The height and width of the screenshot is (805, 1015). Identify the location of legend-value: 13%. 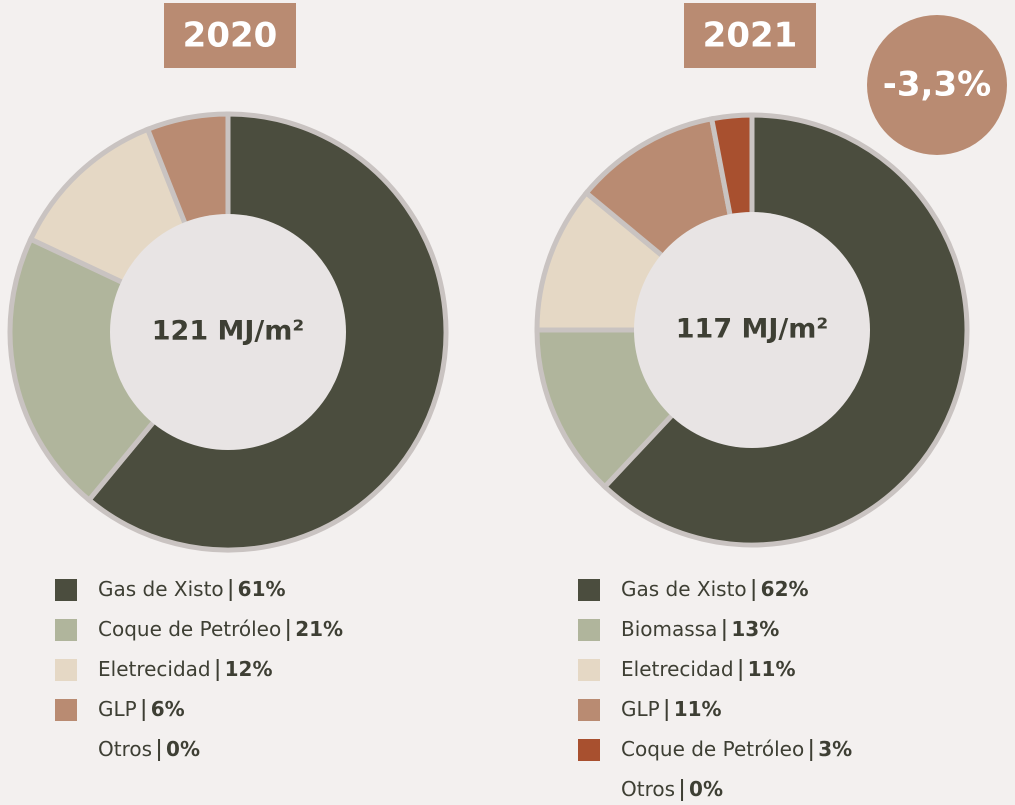
(755, 629).